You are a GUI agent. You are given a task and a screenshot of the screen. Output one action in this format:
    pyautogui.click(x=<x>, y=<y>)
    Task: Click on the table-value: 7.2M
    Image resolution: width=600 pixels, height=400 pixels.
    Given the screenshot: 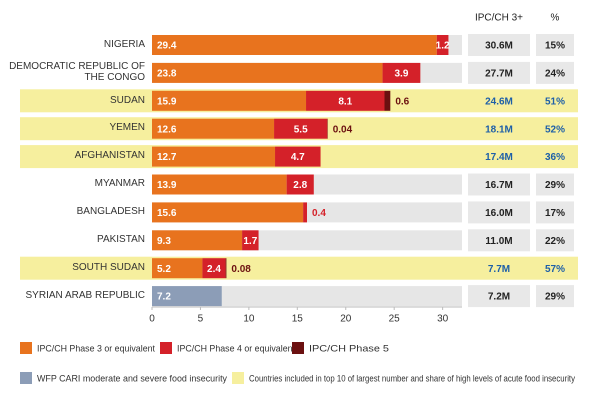 What is the action you would take?
    pyautogui.click(x=499, y=297)
    